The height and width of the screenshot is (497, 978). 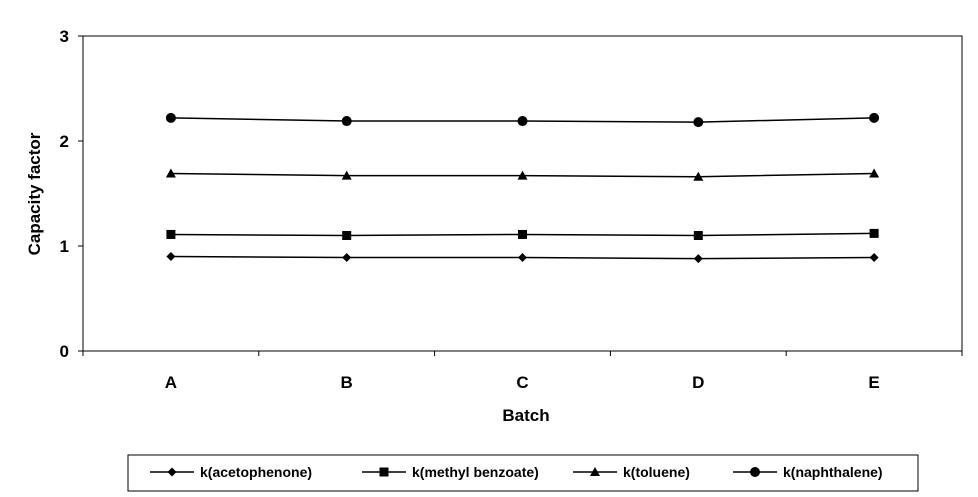 I want to click on x-tick-label-2: C, so click(x=522, y=382).